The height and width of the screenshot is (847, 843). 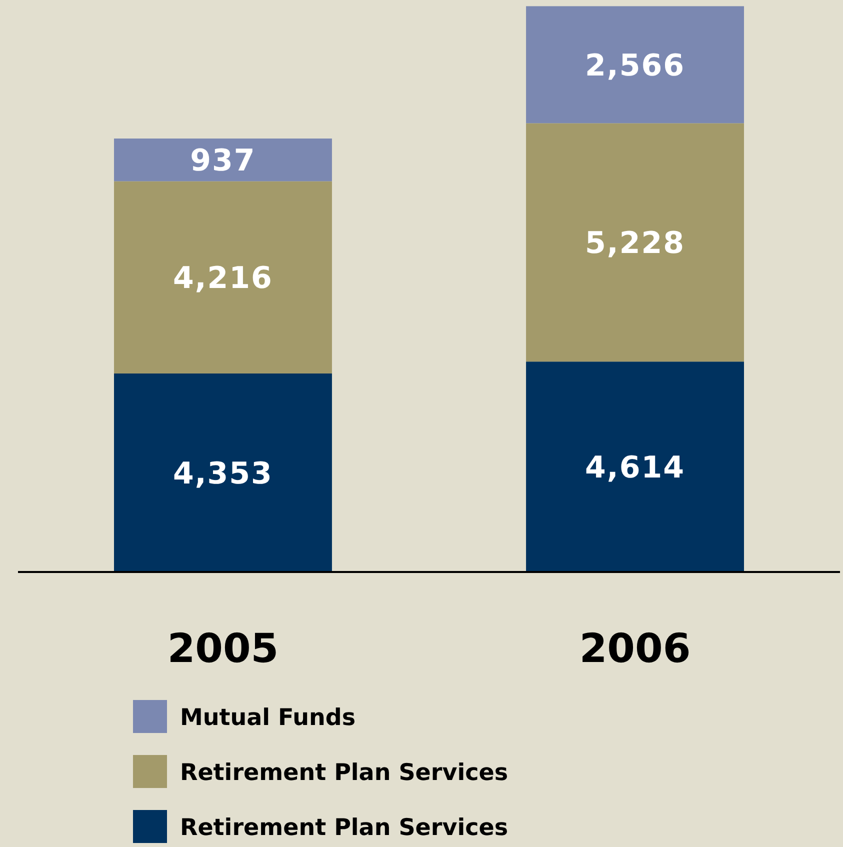 I want to click on data-label: 937, so click(x=223, y=161).